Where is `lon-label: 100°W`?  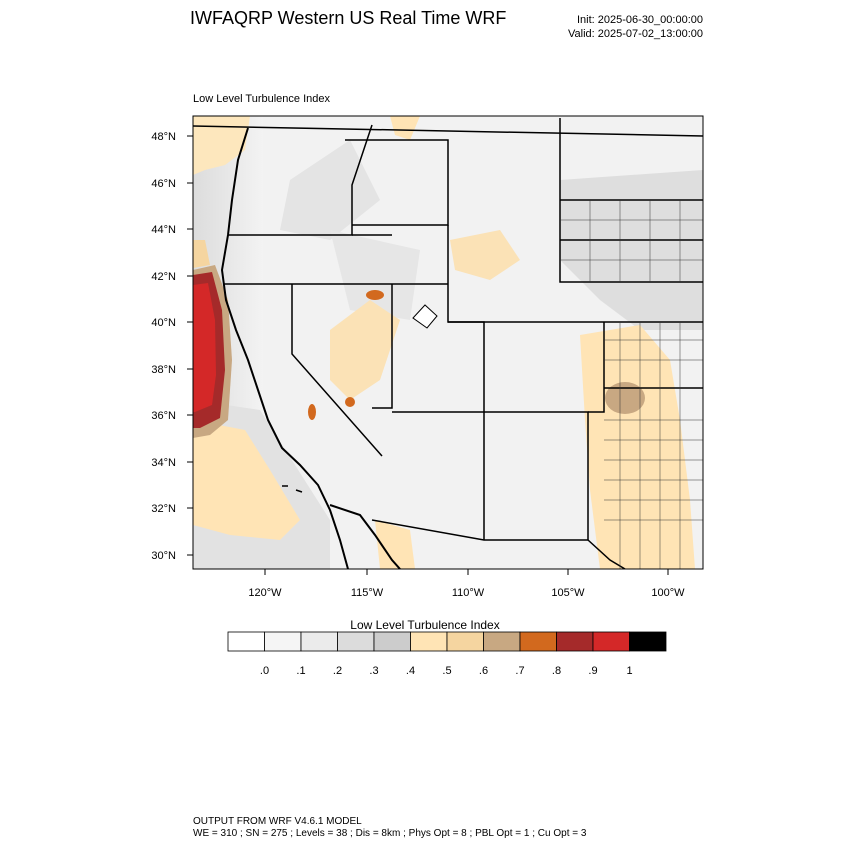 lon-label: 100°W is located at coordinates (668, 593).